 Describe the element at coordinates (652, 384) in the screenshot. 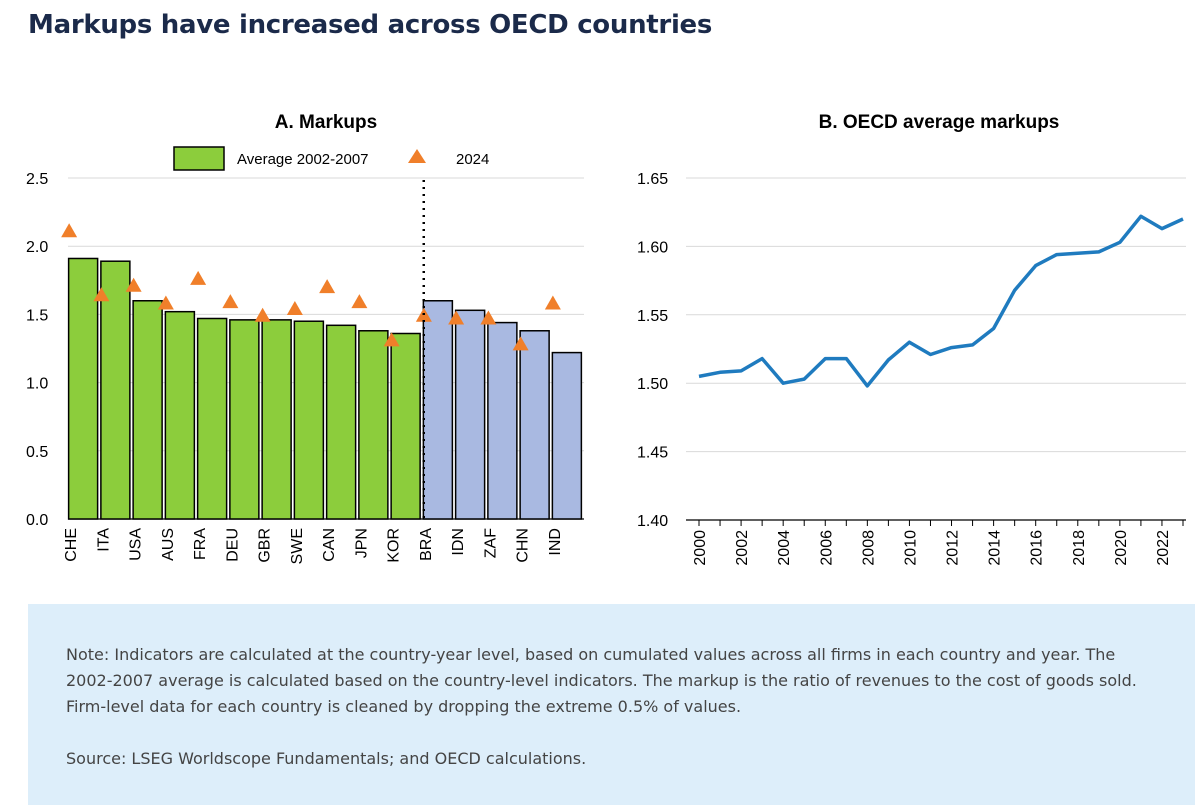

I see `y-tick-label-b: 1.50` at that location.